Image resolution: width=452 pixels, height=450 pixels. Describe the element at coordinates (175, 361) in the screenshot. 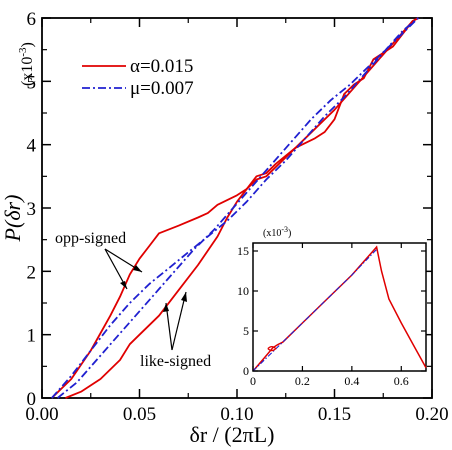

I see `annotation-like-signed: like-signed` at that location.